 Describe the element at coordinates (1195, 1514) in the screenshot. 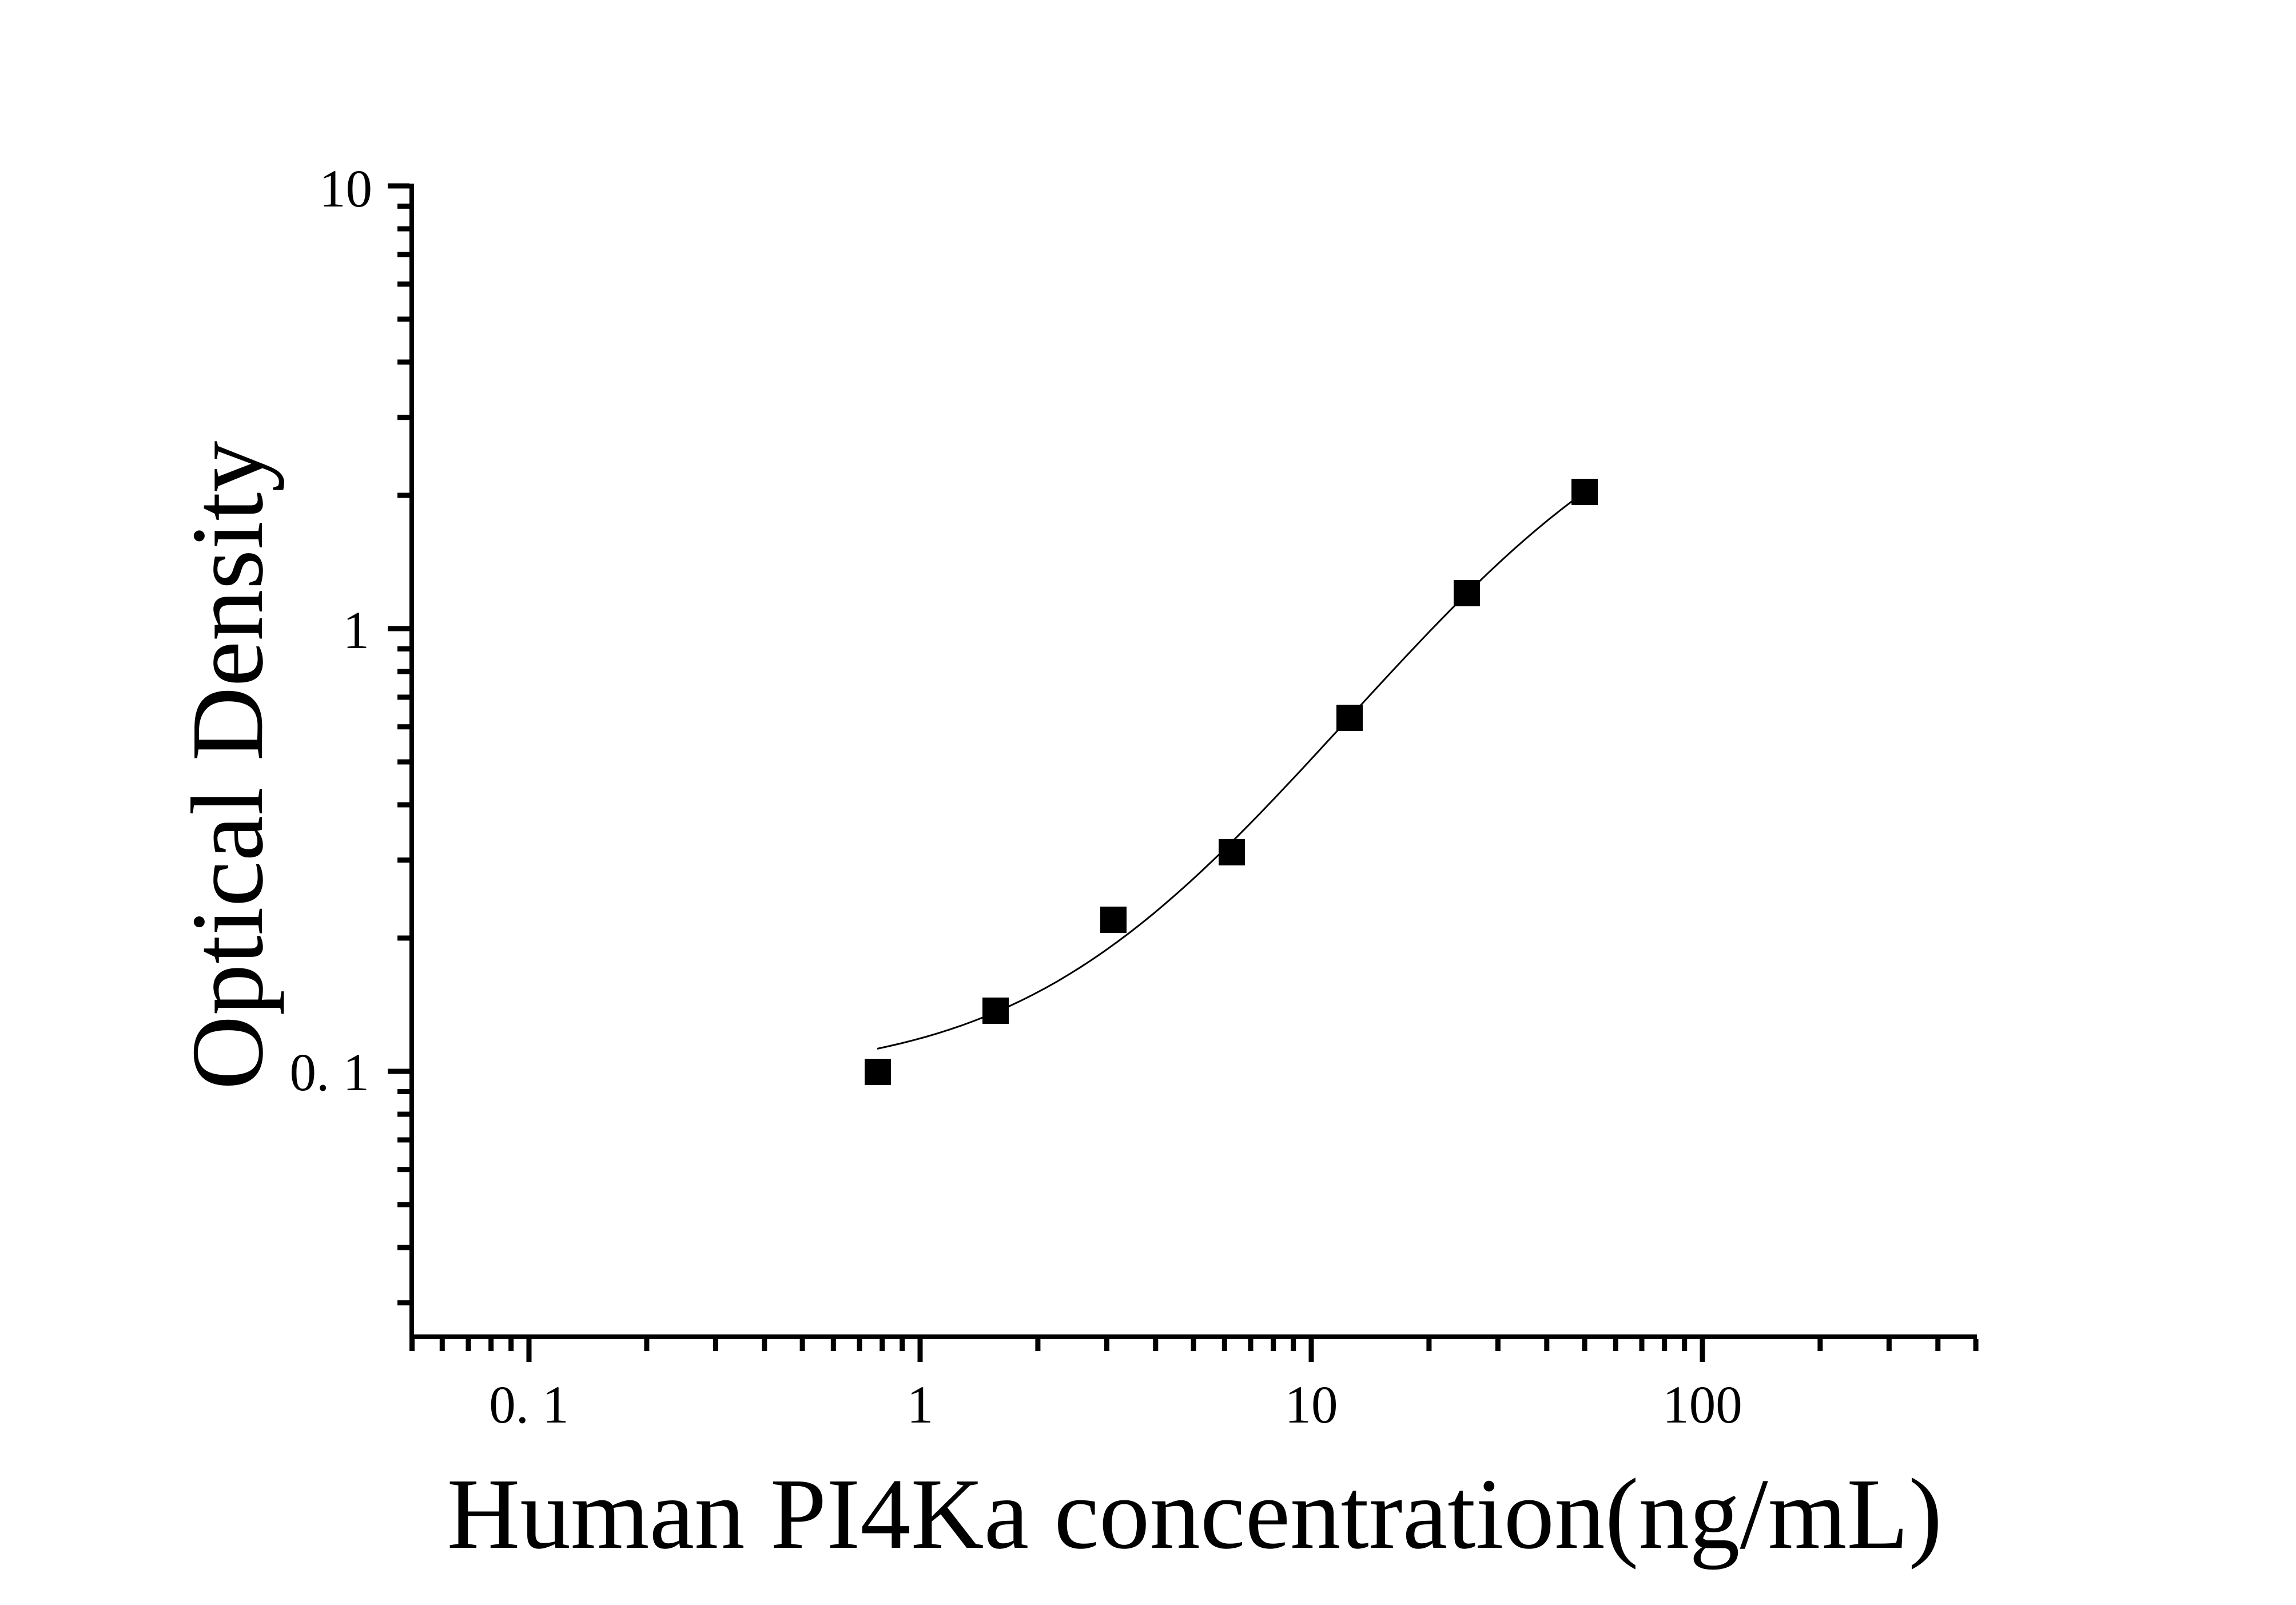

I see `svg-text:Human PI4Ka concentration(ng/m: Human PI4Ka concentration(ng/mL)` at that location.